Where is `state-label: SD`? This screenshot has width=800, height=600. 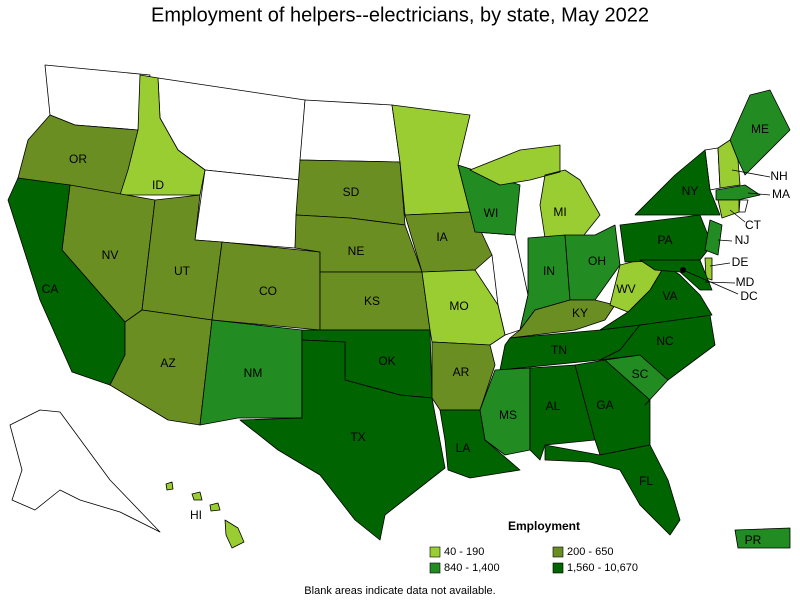
state-label: SD is located at coordinates (351, 192).